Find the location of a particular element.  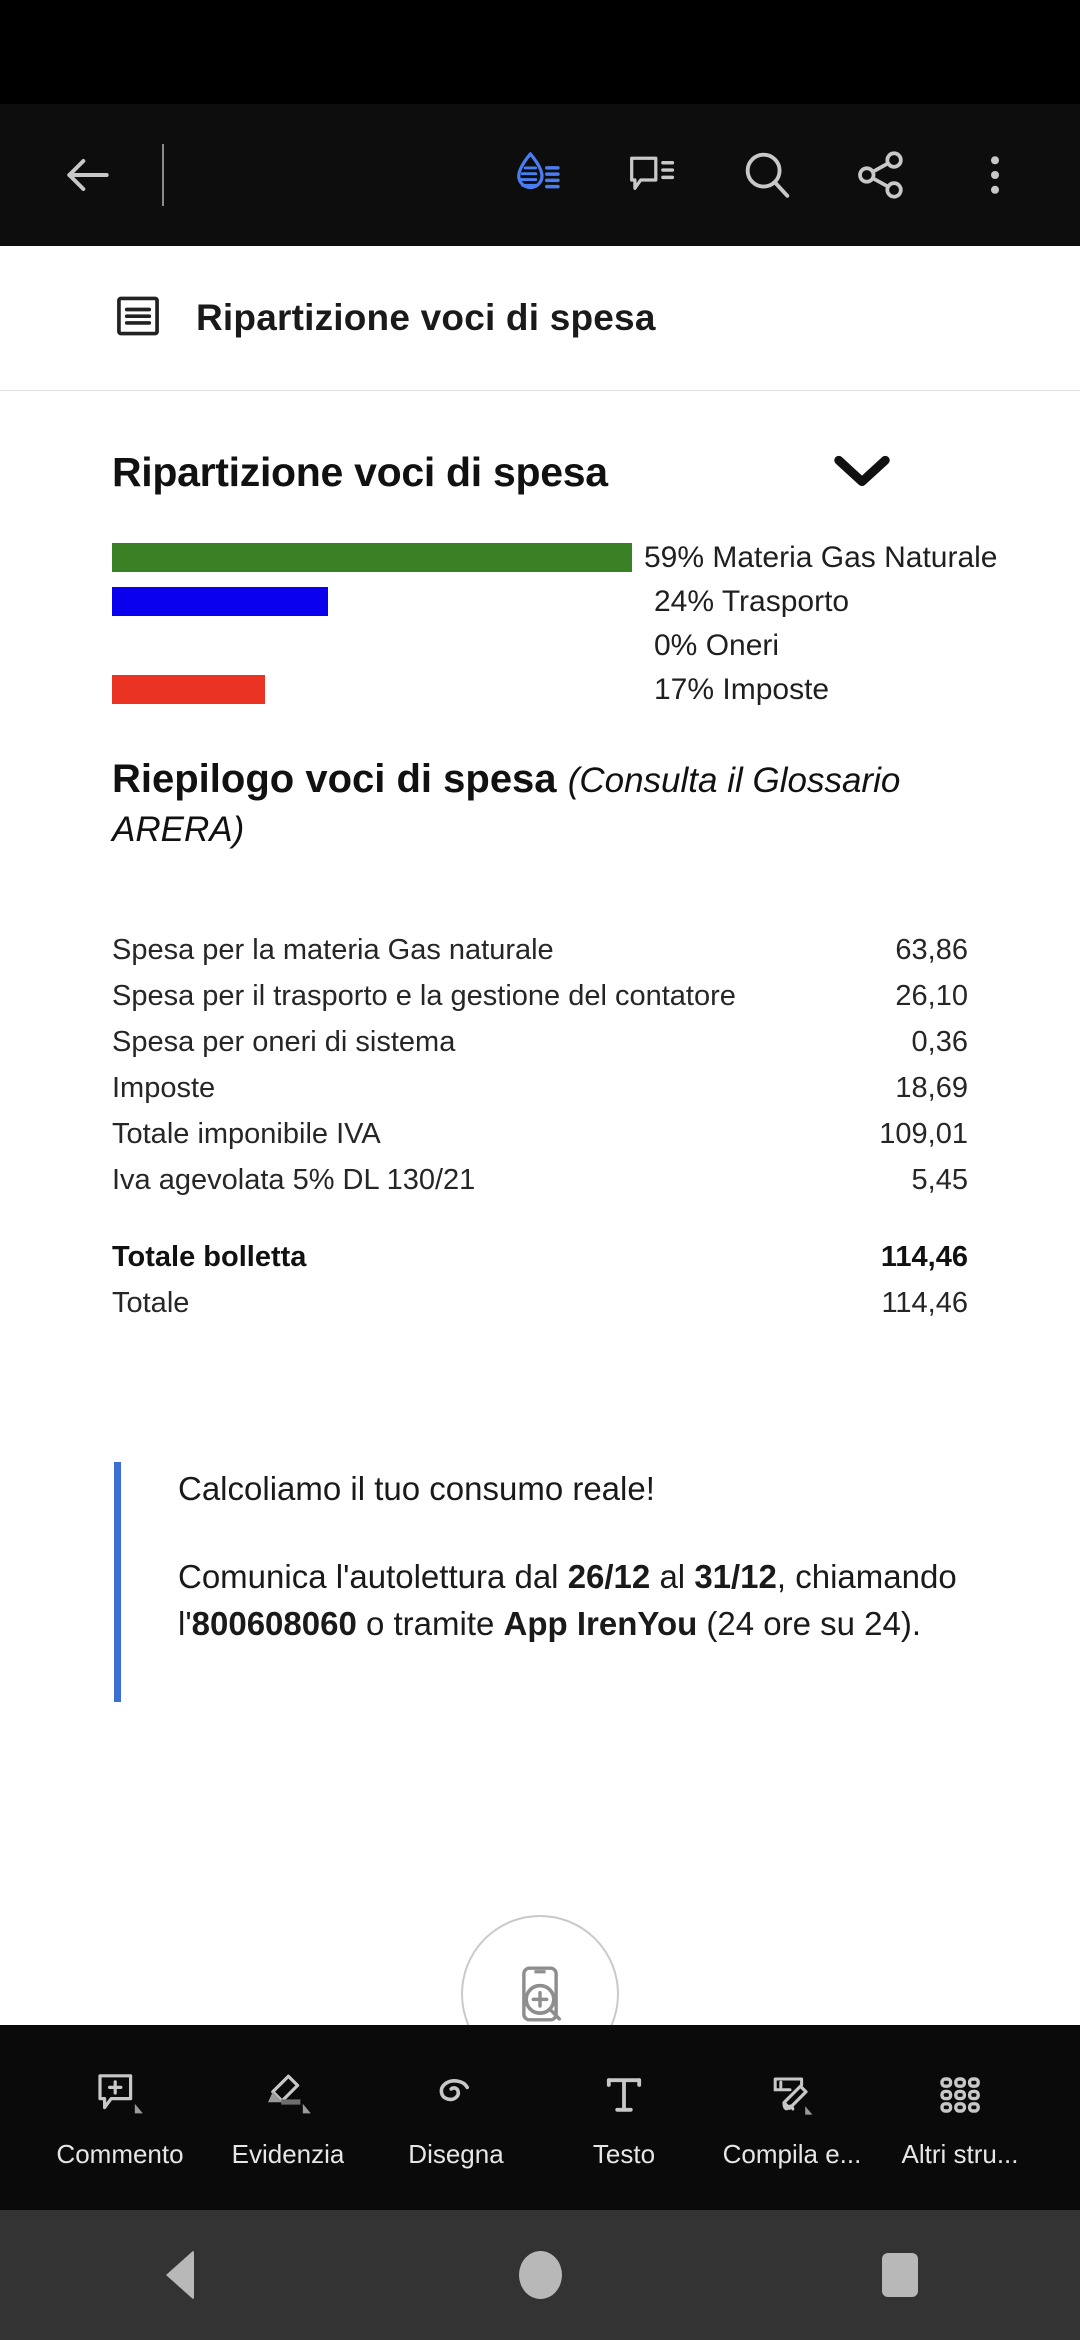

row-value: 63,86 is located at coordinates (931, 949).